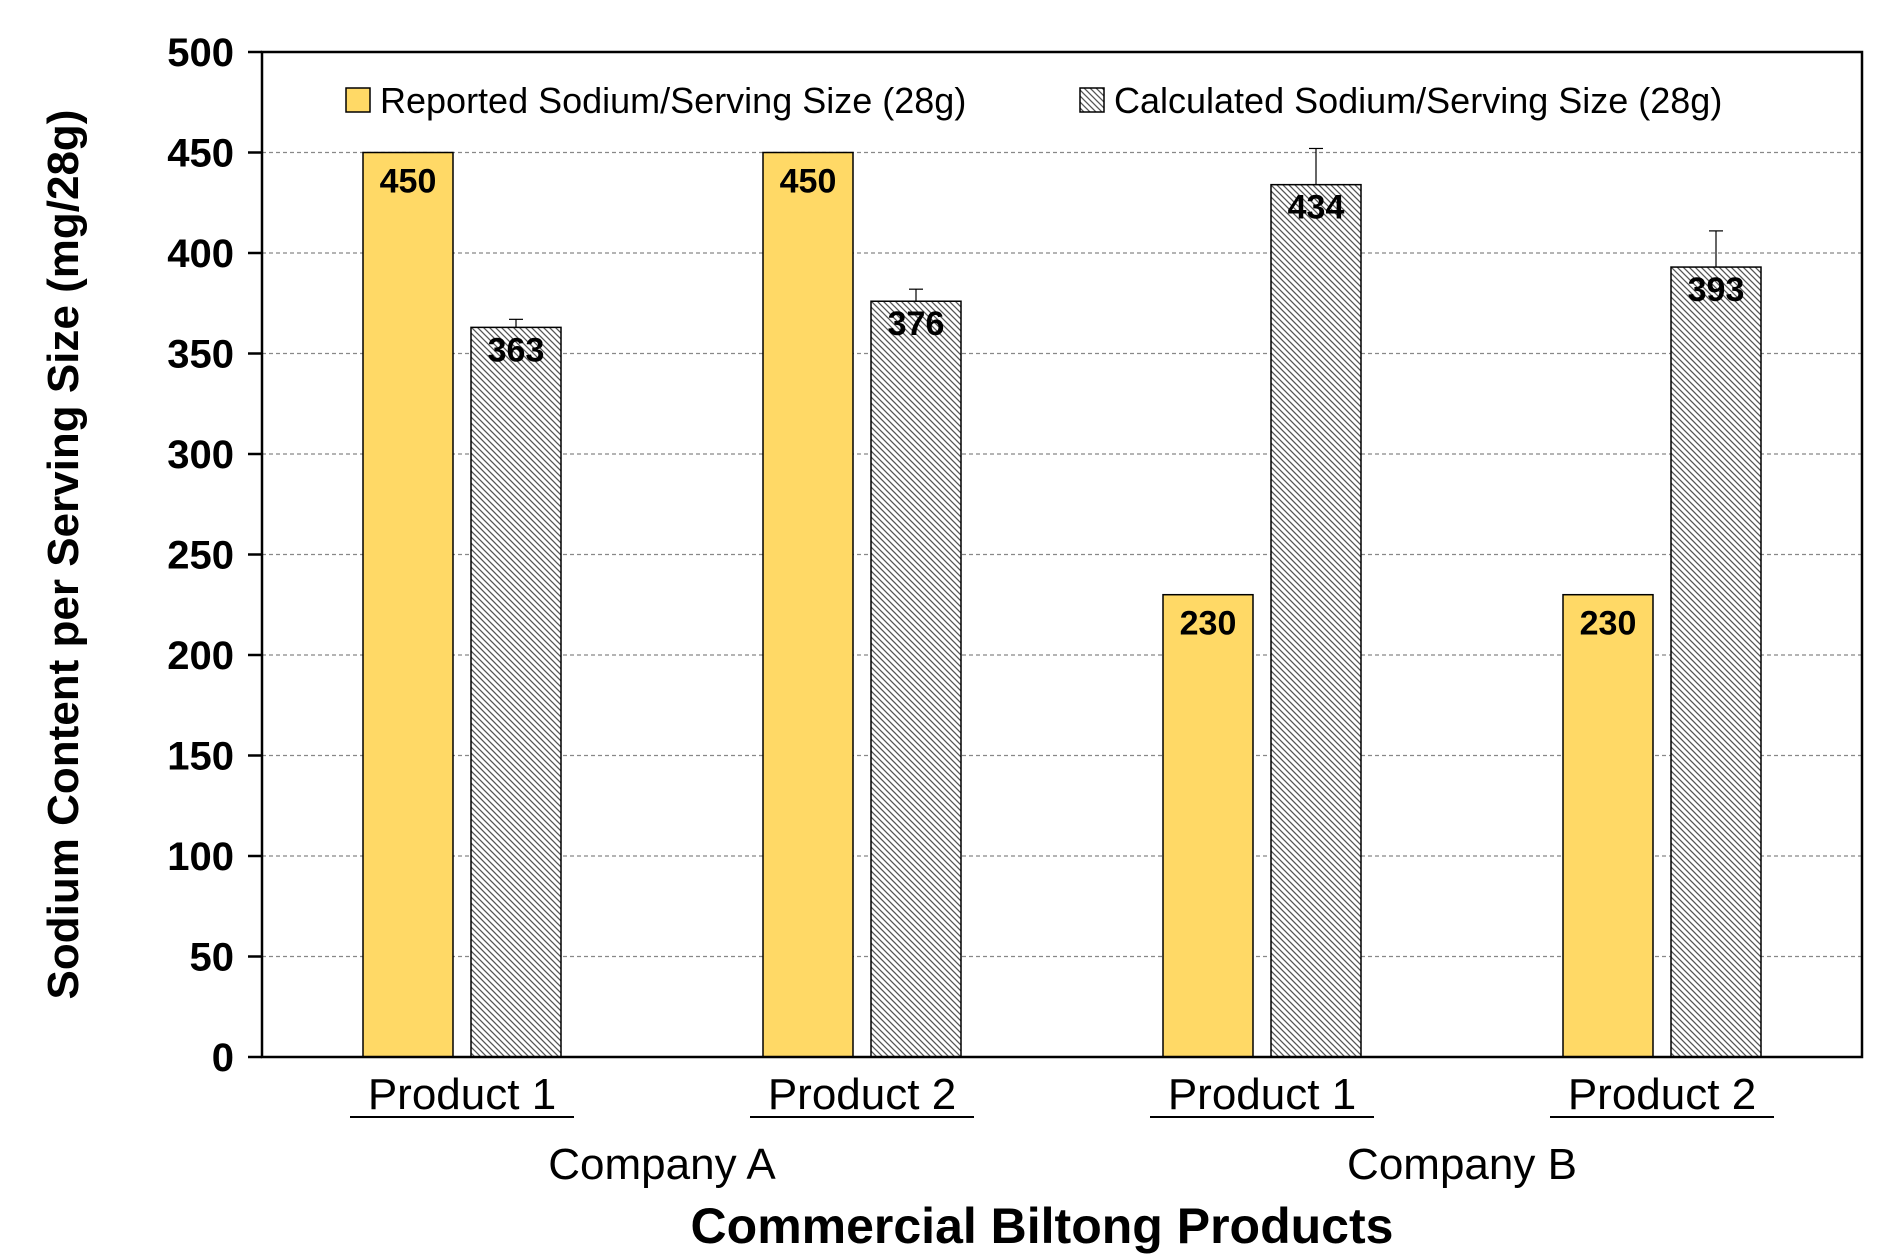 The height and width of the screenshot is (1259, 1877). Describe the element at coordinates (200, 556) in the screenshot. I see `y-tick-label: 250` at that location.